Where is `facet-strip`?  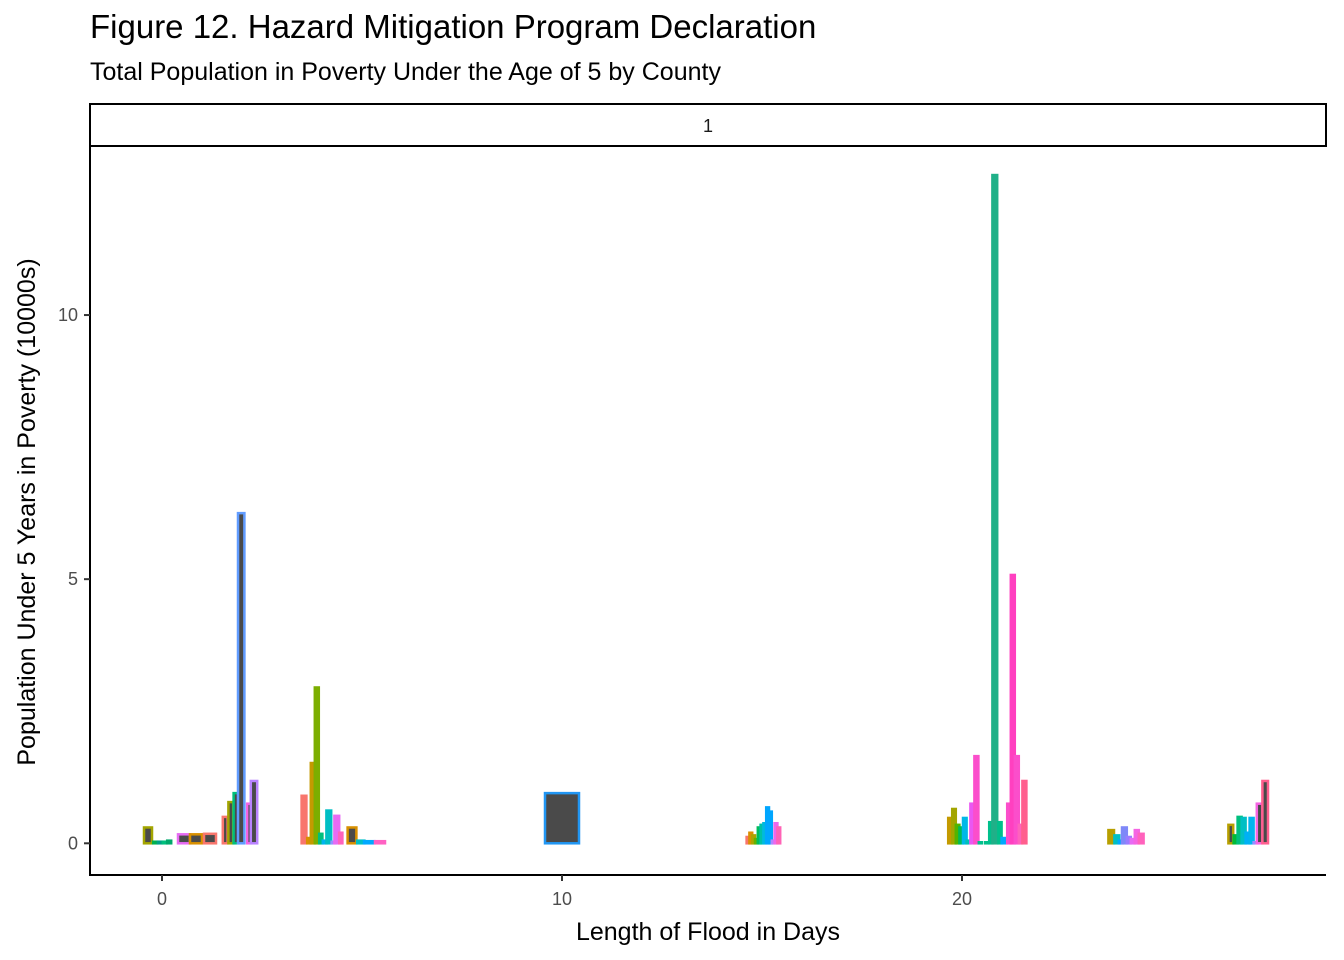
facet-strip is located at coordinates (708, 125).